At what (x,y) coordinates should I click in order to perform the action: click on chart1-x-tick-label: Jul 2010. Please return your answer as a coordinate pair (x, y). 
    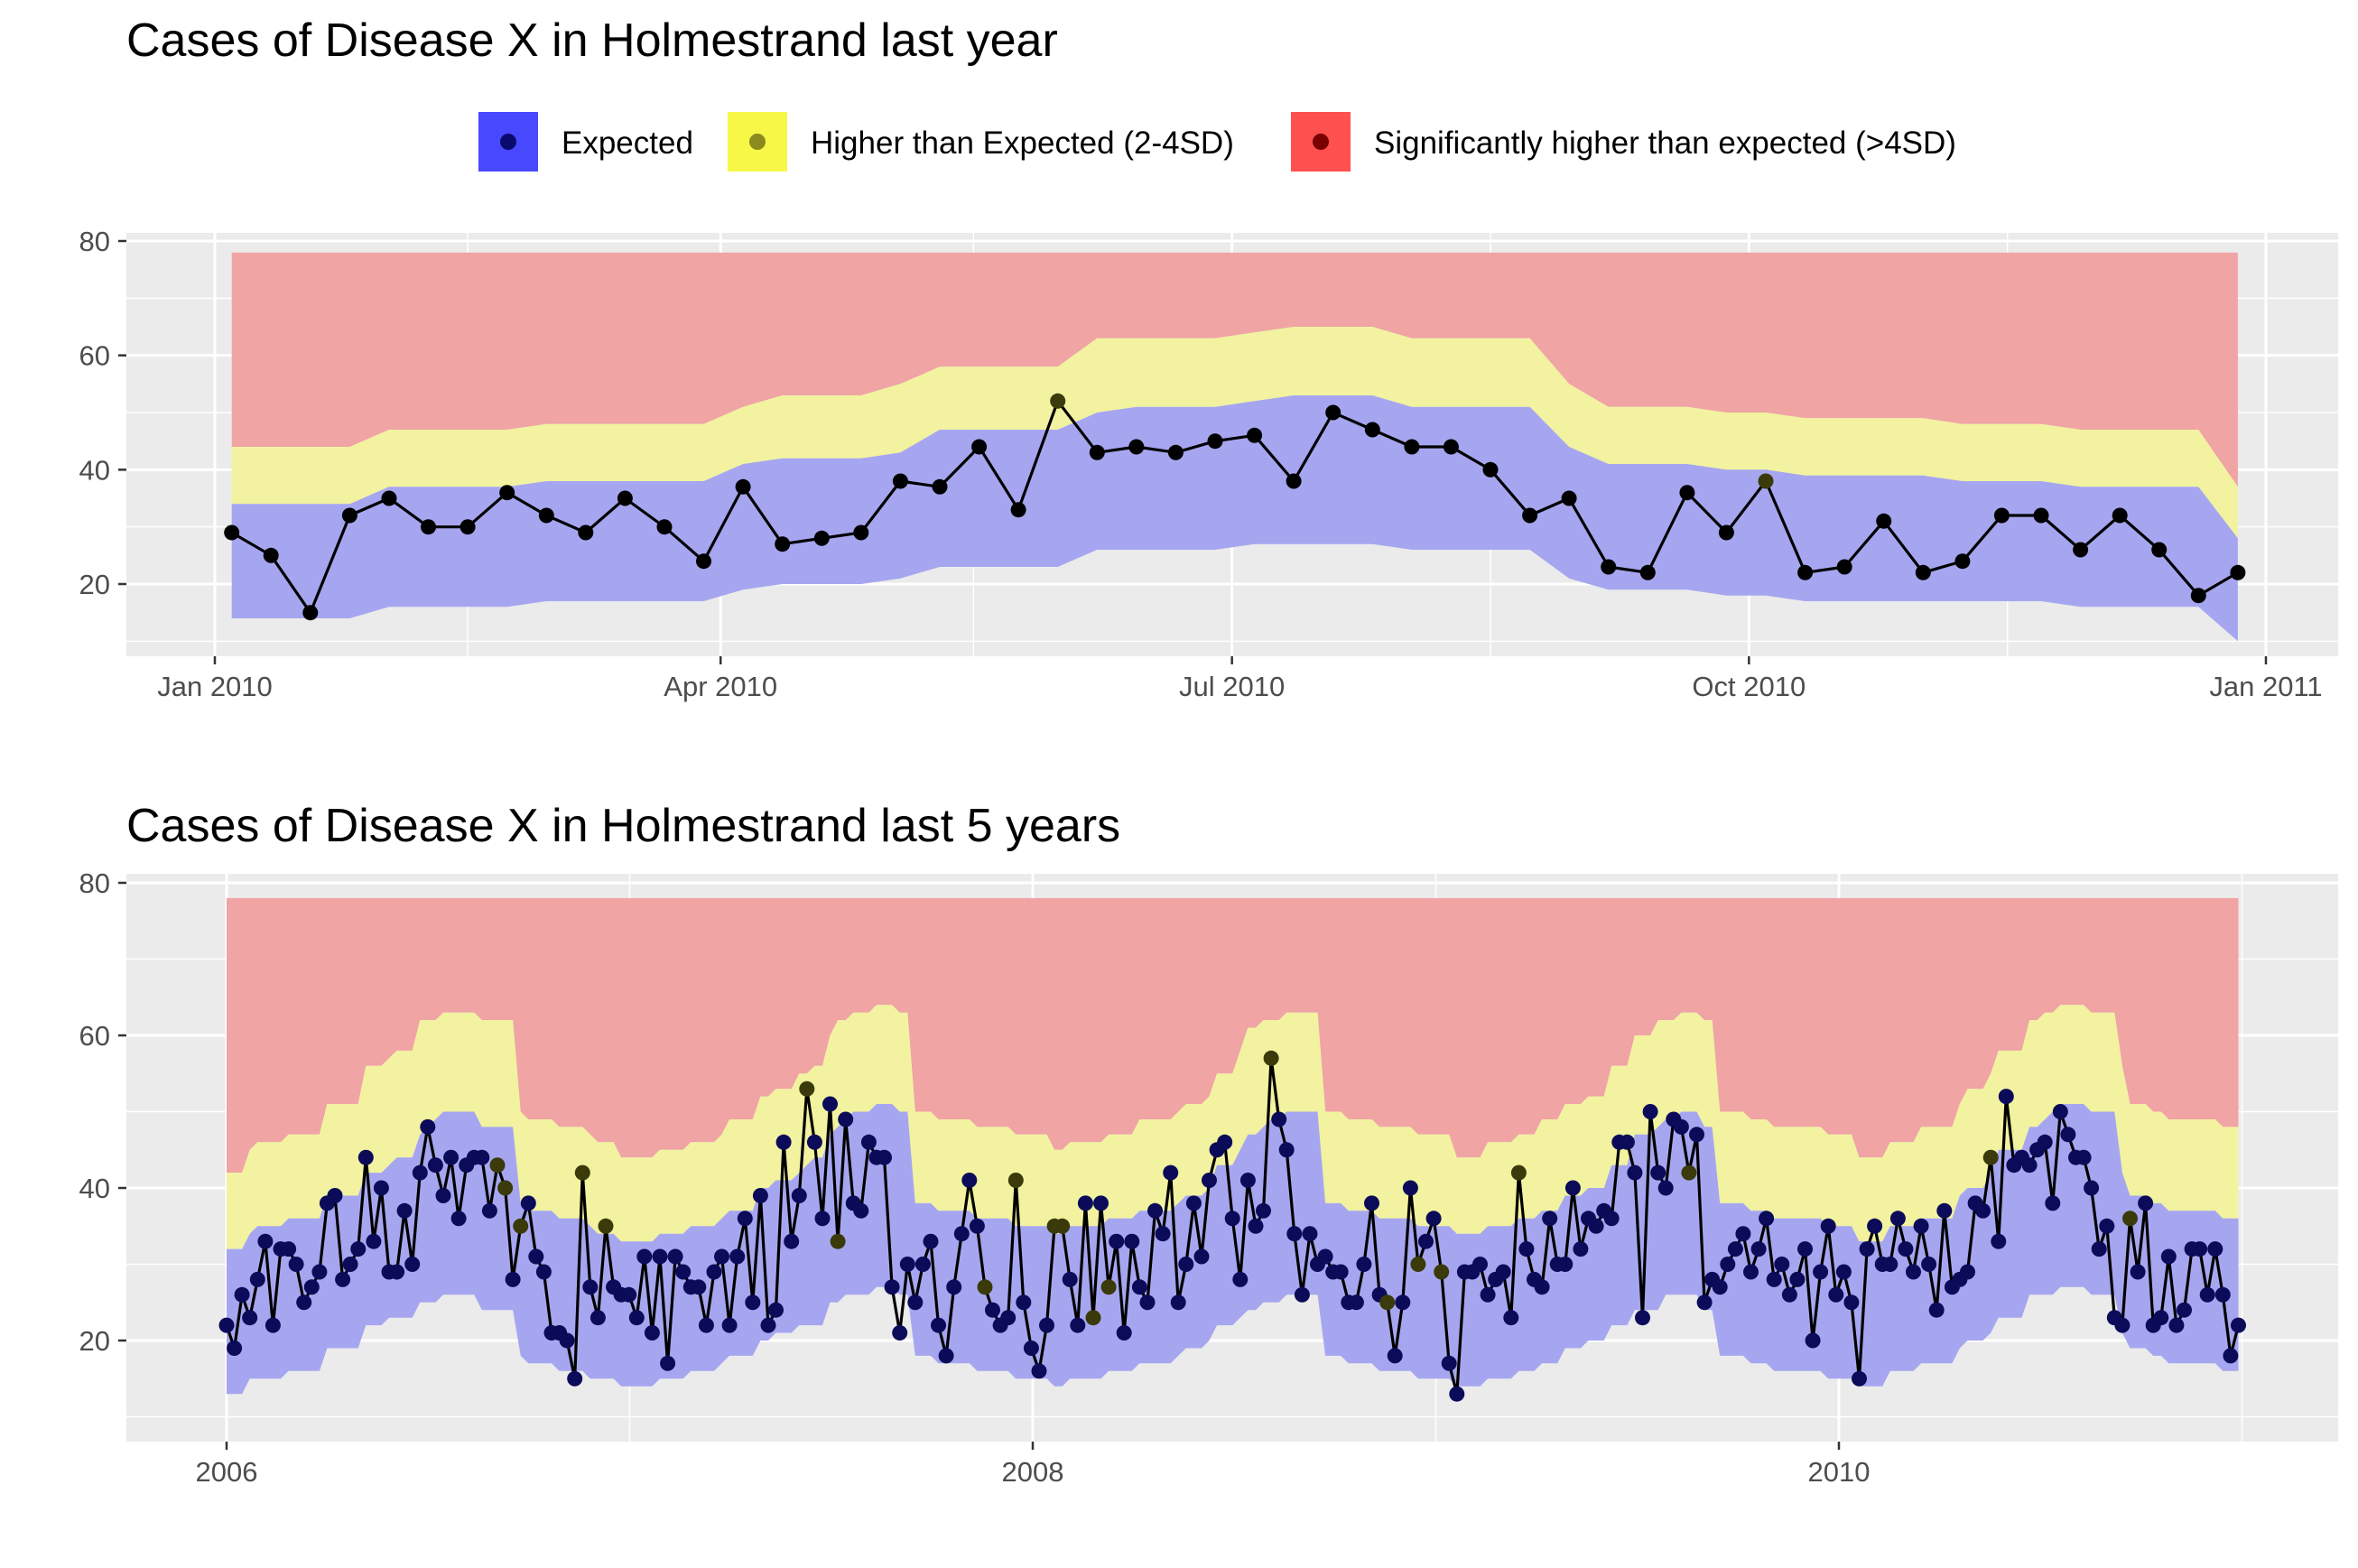
    Looking at the image, I should click on (1232, 686).